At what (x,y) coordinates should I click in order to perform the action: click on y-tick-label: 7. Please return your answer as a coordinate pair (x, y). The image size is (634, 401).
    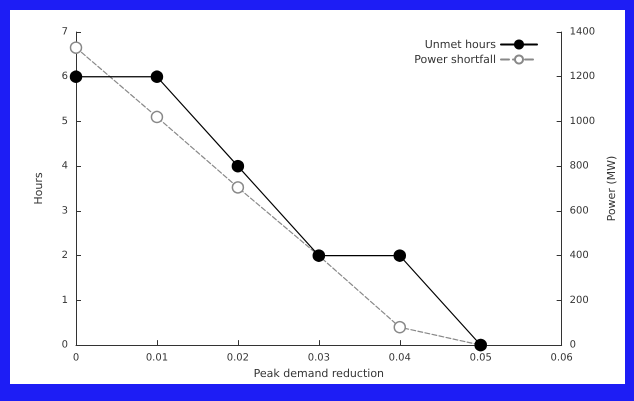
    Looking at the image, I should click on (65, 32).